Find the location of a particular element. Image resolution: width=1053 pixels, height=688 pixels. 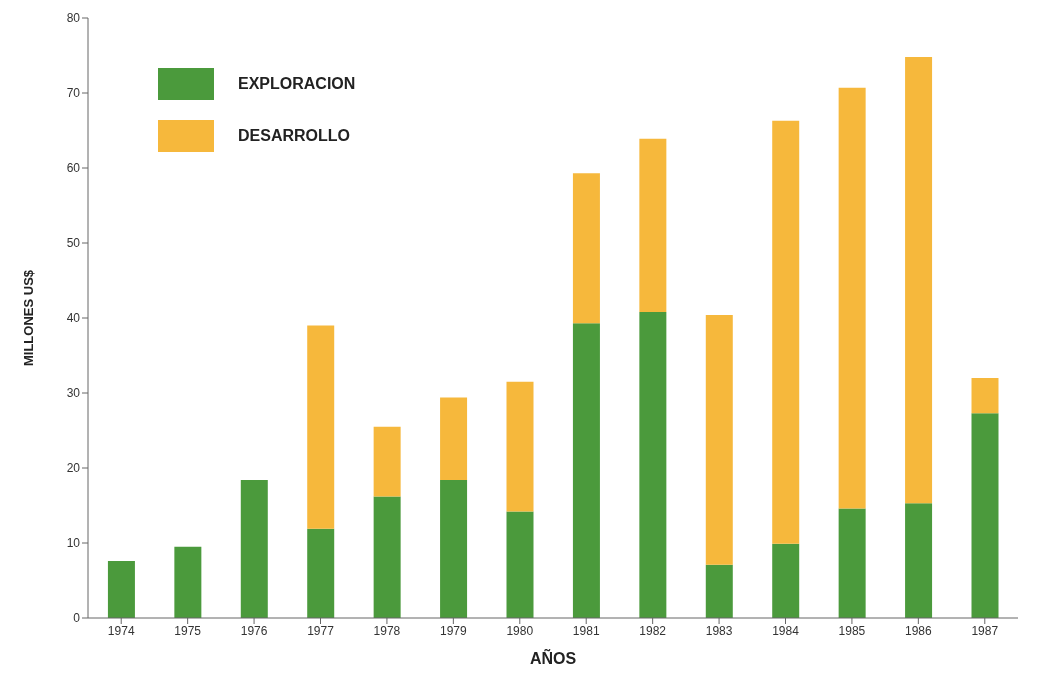

x-tick-label: 1987 is located at coordinates (985, 630).